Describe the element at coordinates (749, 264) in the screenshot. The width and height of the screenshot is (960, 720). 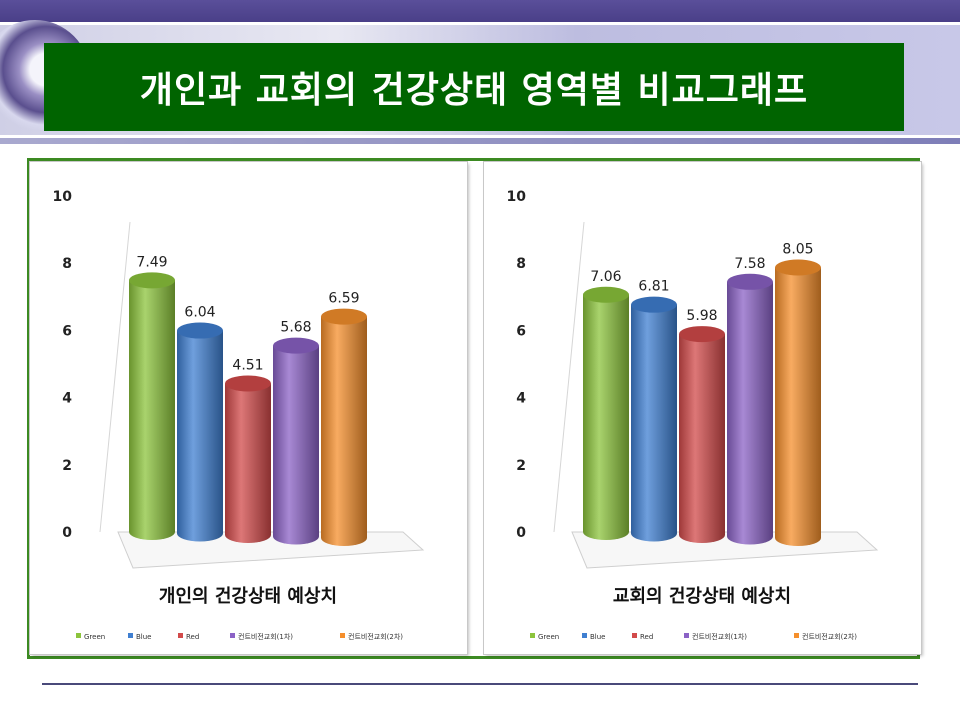
I see `data-label: 7.58` at that location.